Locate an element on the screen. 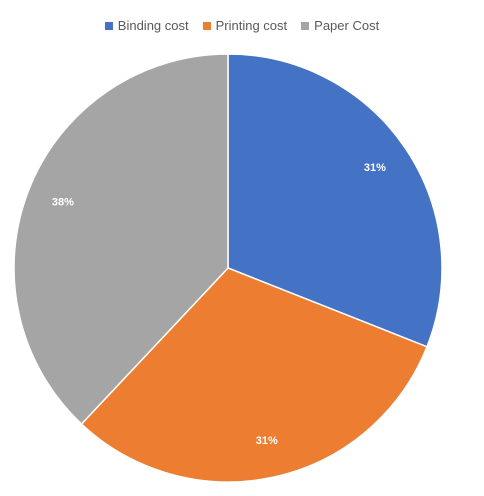 The image size is (484, 496). legend-item-printing-cost: Printing cost is located at coordinates (245, 25).